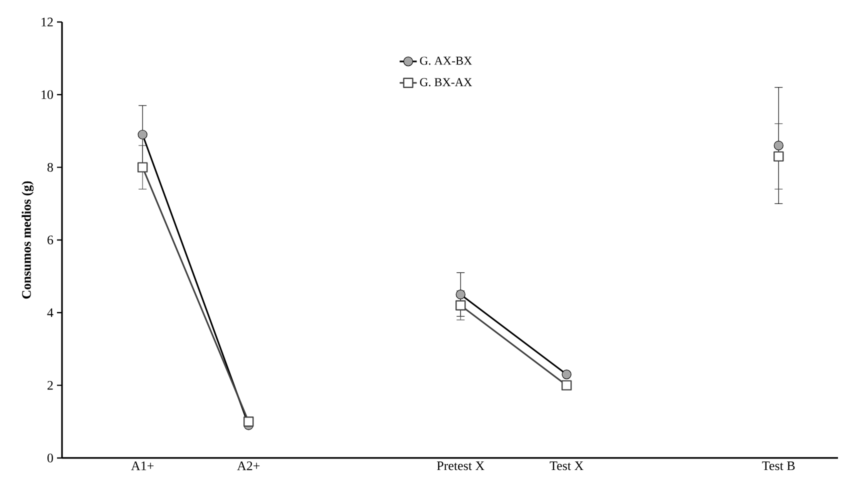 The width and height of the screenshot is (849, 497). What do you see at coordinates (50, 458) in the screenshot?
I see `y-tick-label: 0` at bounding box center [50, 458].